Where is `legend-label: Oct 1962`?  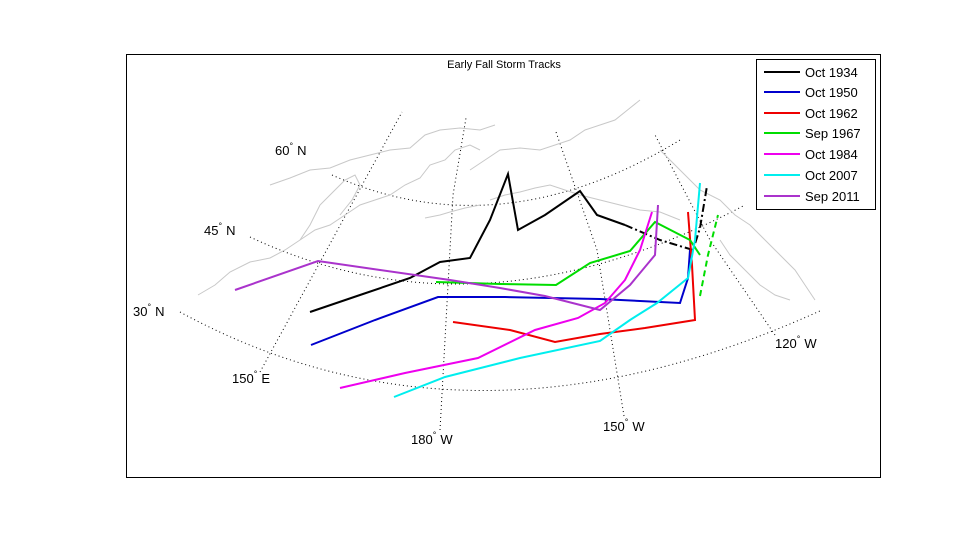
legend-label: Oct 1962 is located at coordinates (831, 113).